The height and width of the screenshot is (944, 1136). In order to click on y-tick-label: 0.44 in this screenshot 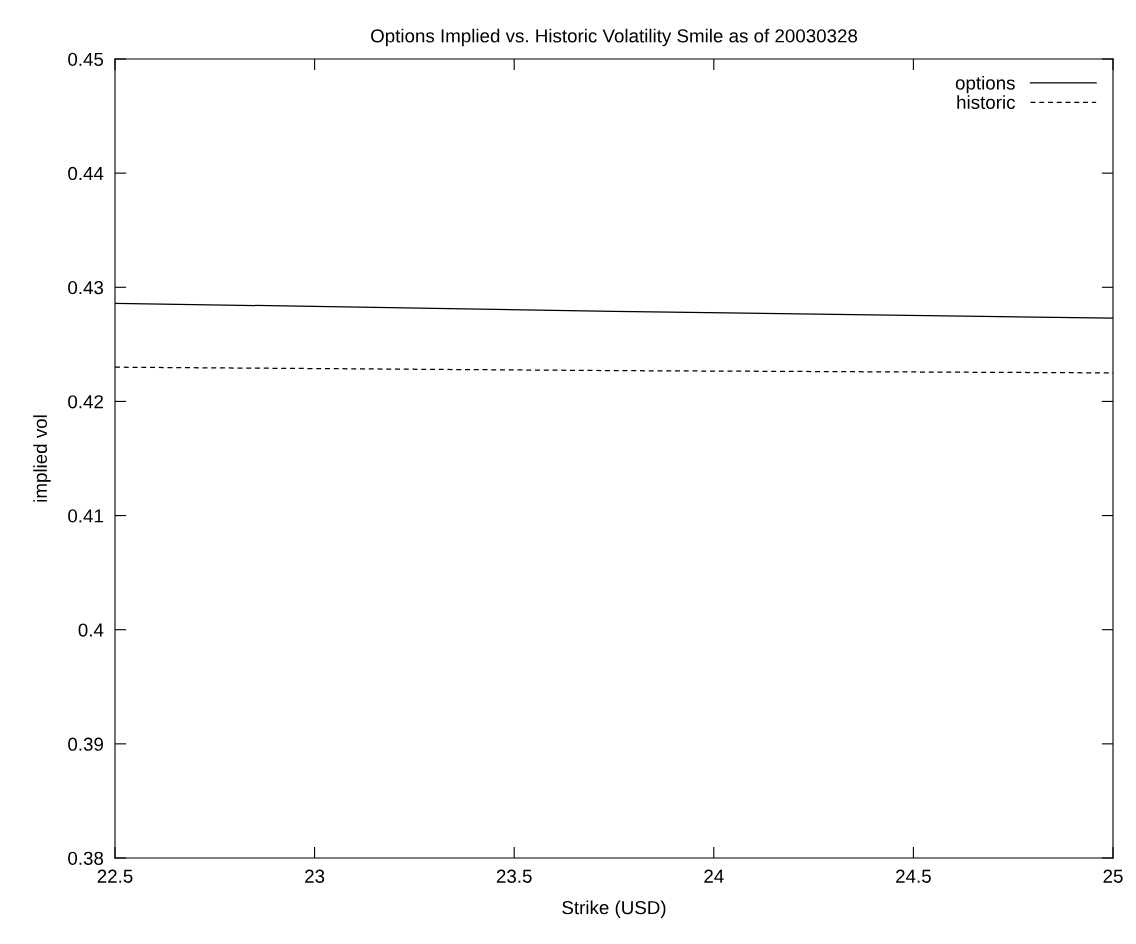, I will do `click(86, 173)`.